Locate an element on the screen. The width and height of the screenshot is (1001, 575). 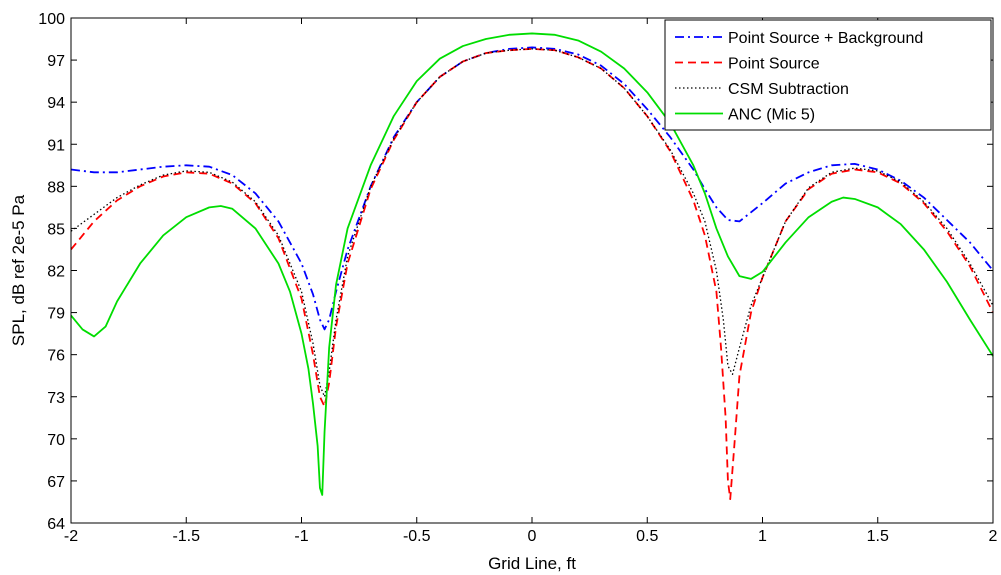
x-tick-label: -0.5 is located at coordinates (417, 536).